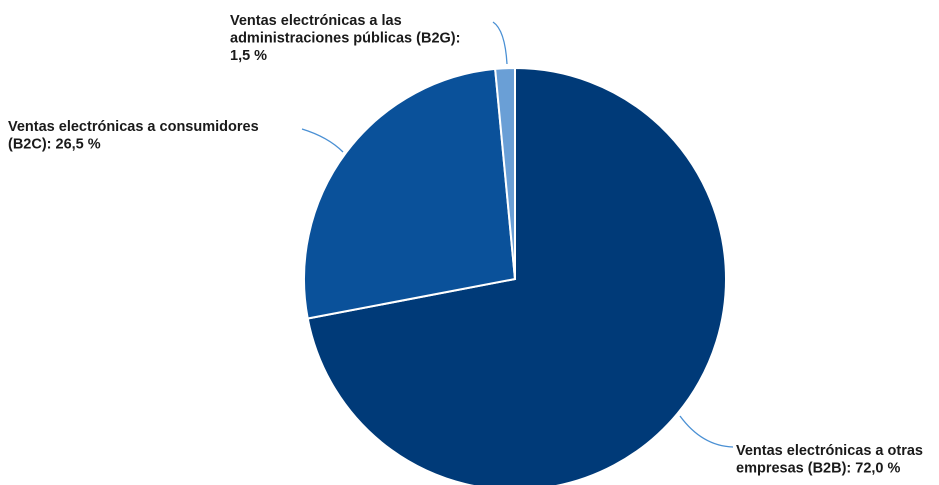  What do you see at coordinates (505, 173) in the screenshot?
I see `pie-slice-b2g` at bounding box center [505, 173].